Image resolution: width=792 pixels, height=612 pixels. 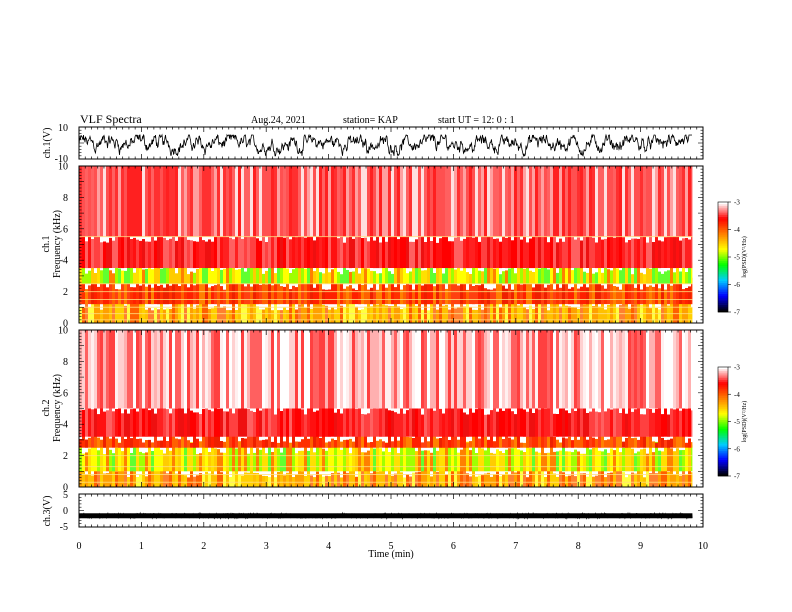 I want to click on time-tick-label: 5, so click(x=391, y=546).